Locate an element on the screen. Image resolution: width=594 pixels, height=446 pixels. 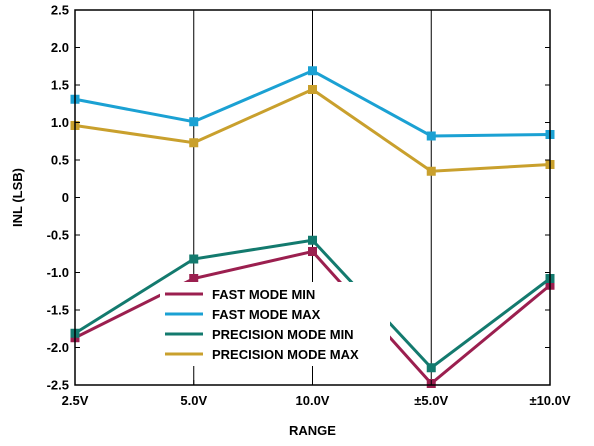
legend-background is located at coordinates (275, 324).